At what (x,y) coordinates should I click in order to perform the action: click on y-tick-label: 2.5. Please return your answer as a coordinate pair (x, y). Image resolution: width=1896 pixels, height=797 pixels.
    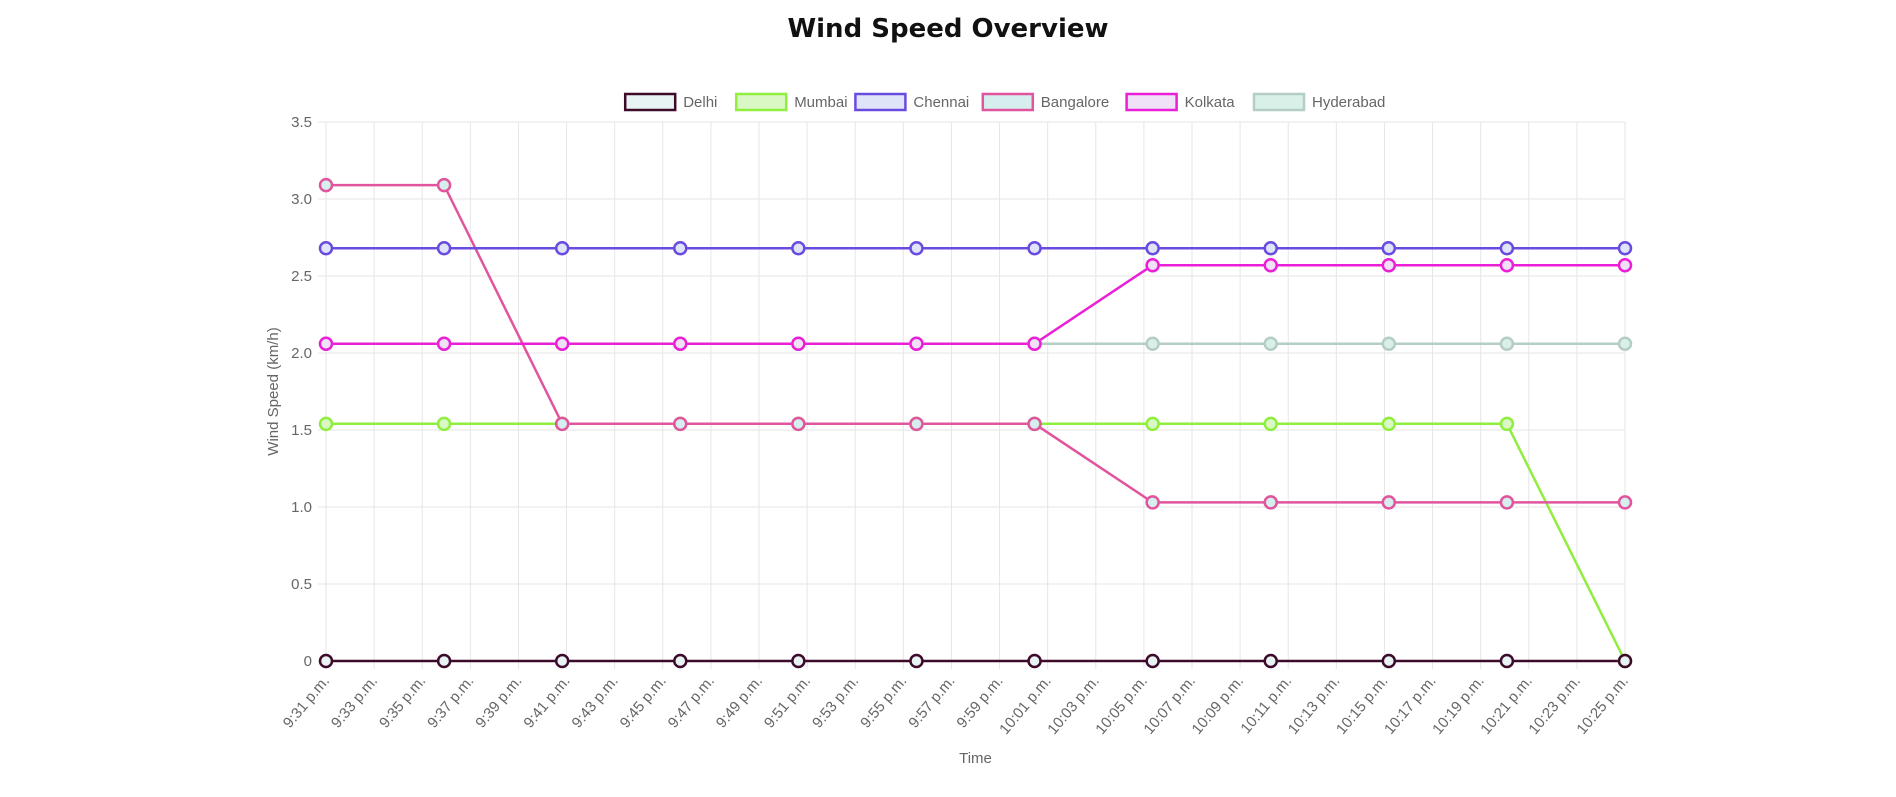
    Looking at the image, I should click on (301, 276).